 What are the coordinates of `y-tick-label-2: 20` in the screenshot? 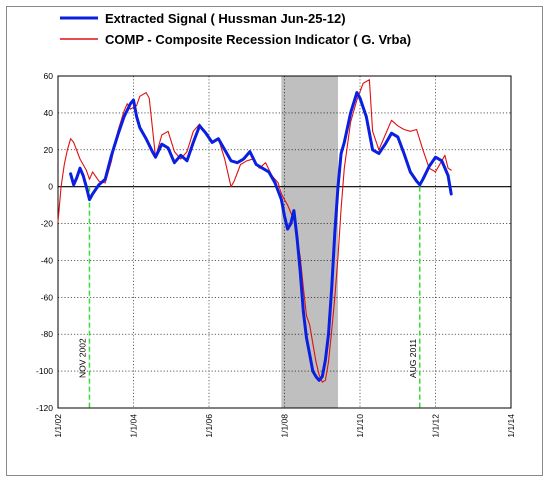 It's located at (49, 150).